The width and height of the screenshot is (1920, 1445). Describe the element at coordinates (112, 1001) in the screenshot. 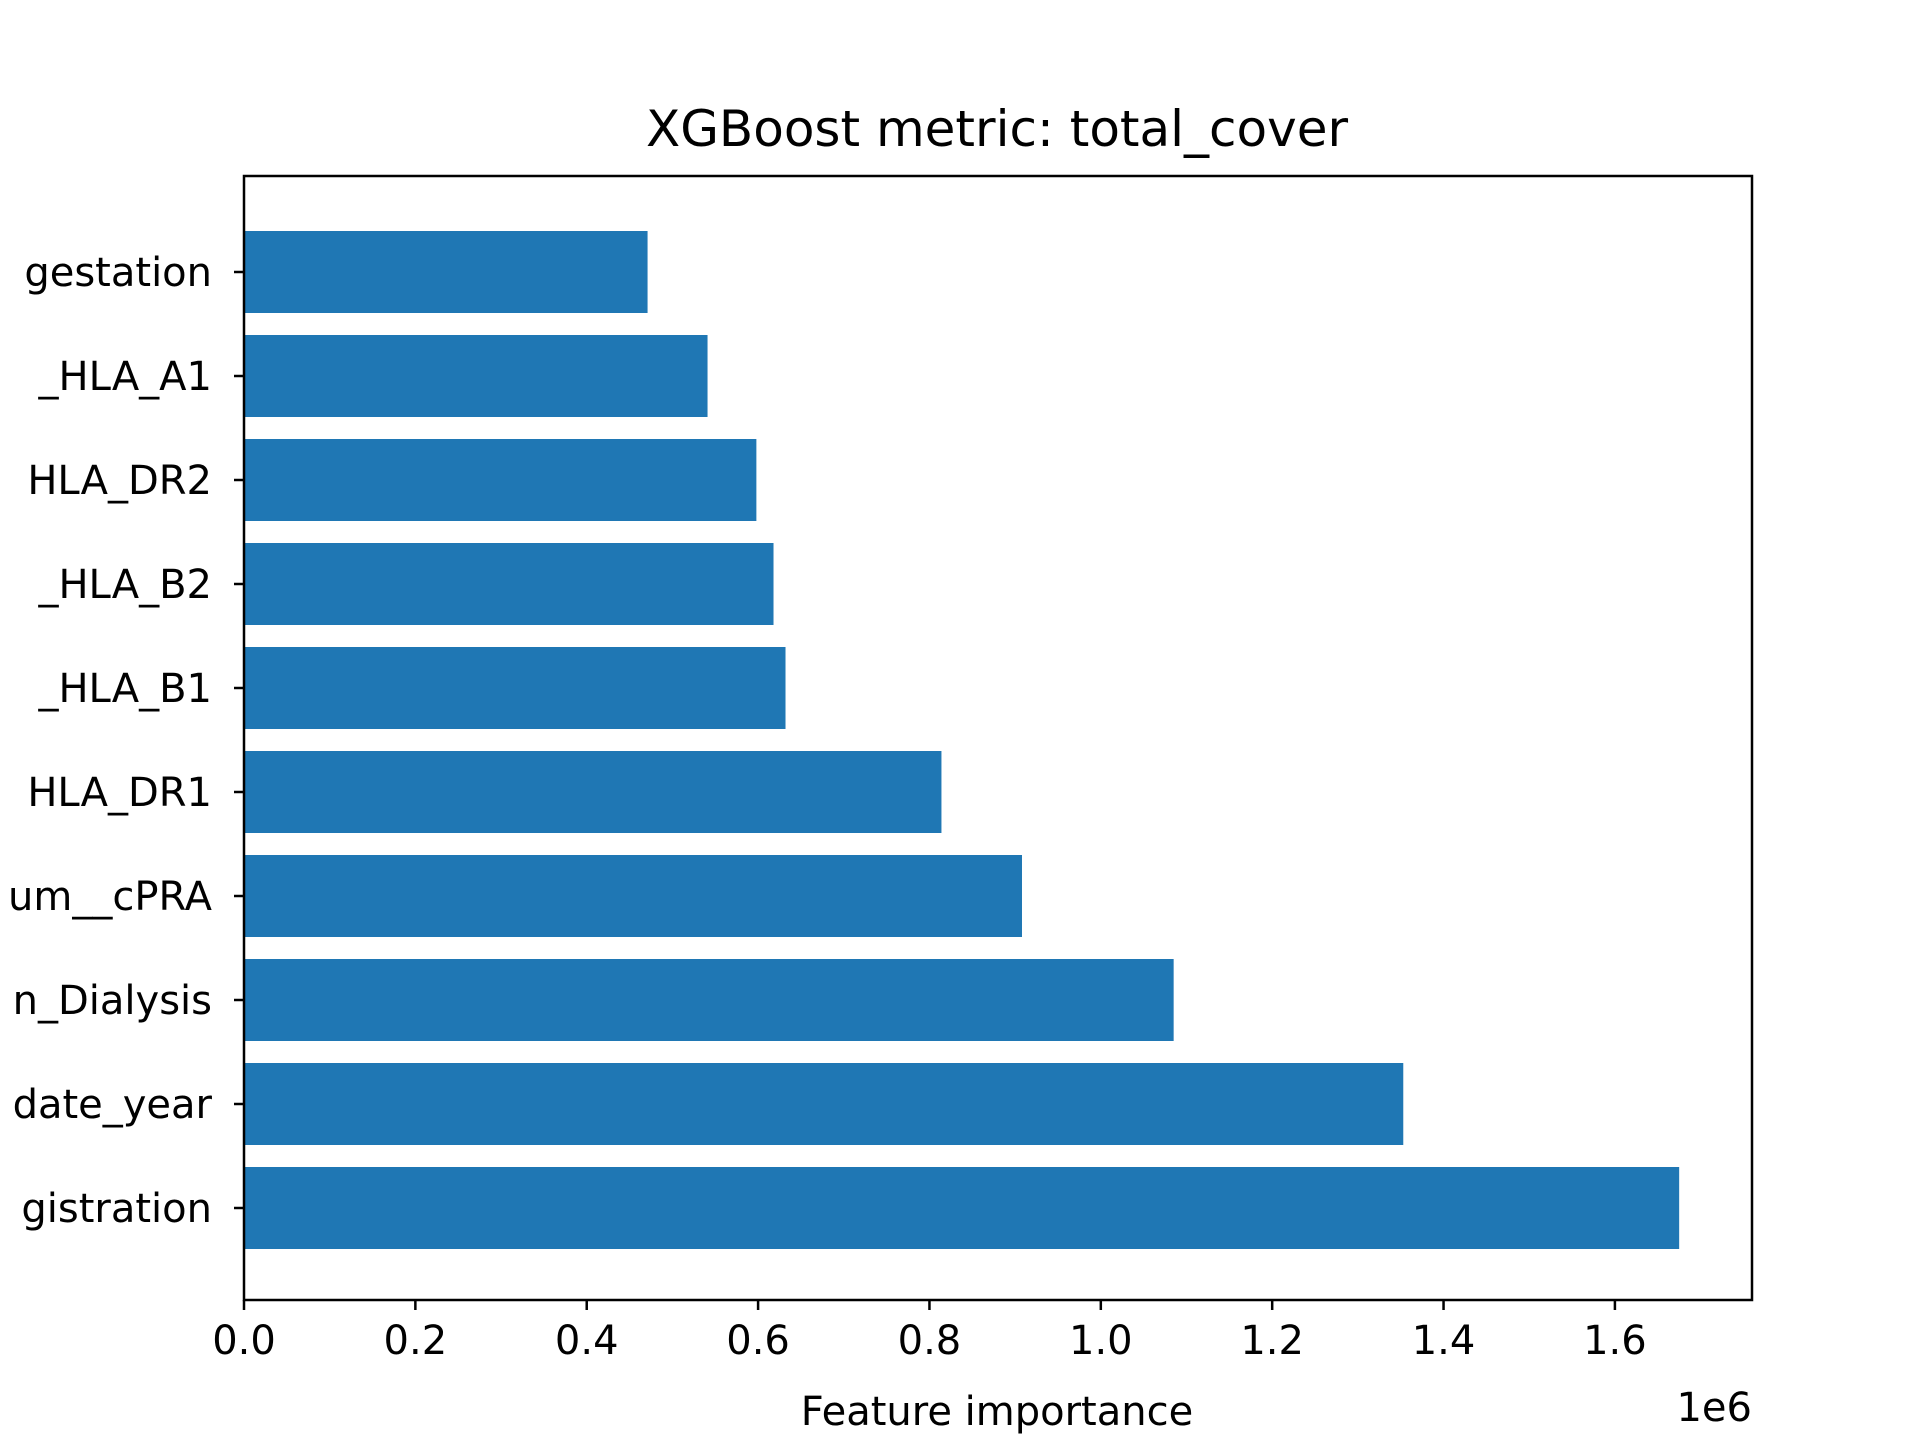

I see `y-tick-label: n_Dialysis` at that location.